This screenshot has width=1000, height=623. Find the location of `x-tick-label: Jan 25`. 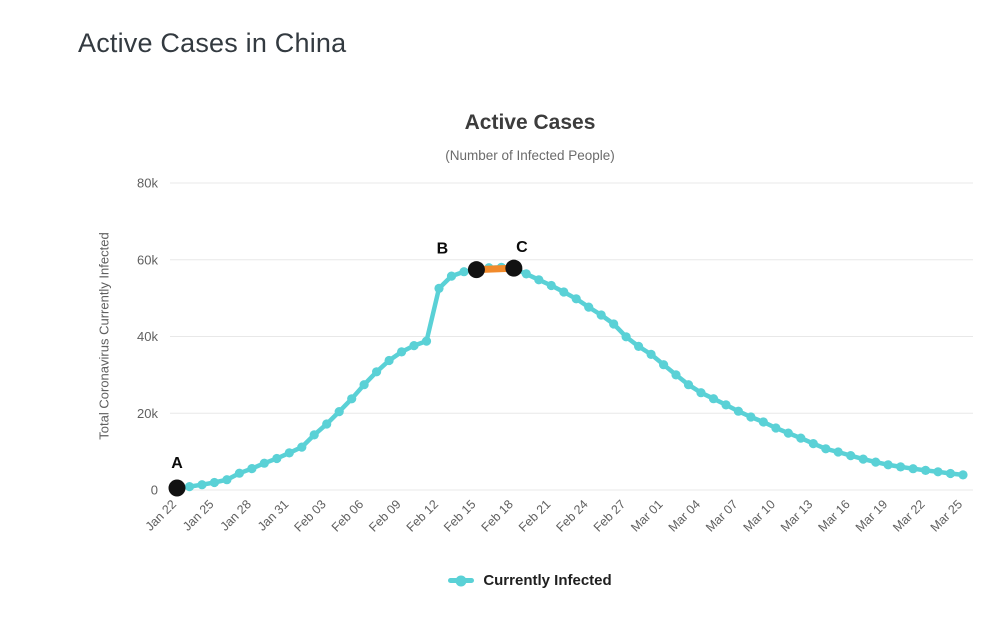

x-tick-label: Jan 25 is located at coordinates (198, 515).